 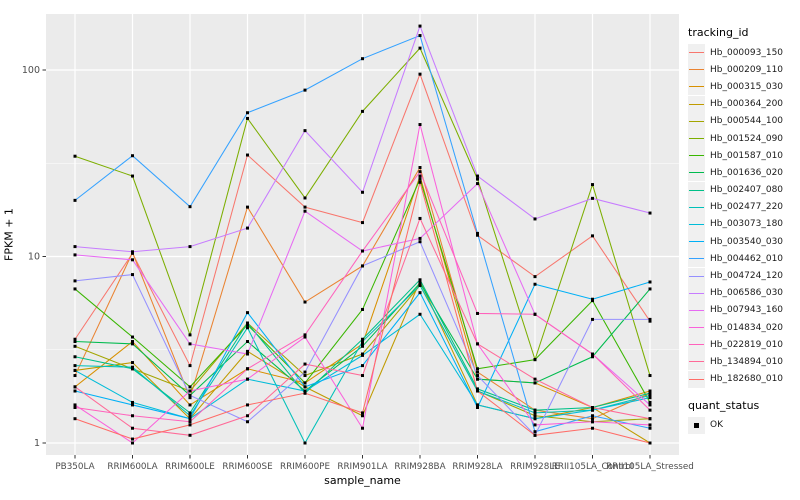 I want to click on legend-item-label: Hb_182680_010, so click(x=747, y=379).